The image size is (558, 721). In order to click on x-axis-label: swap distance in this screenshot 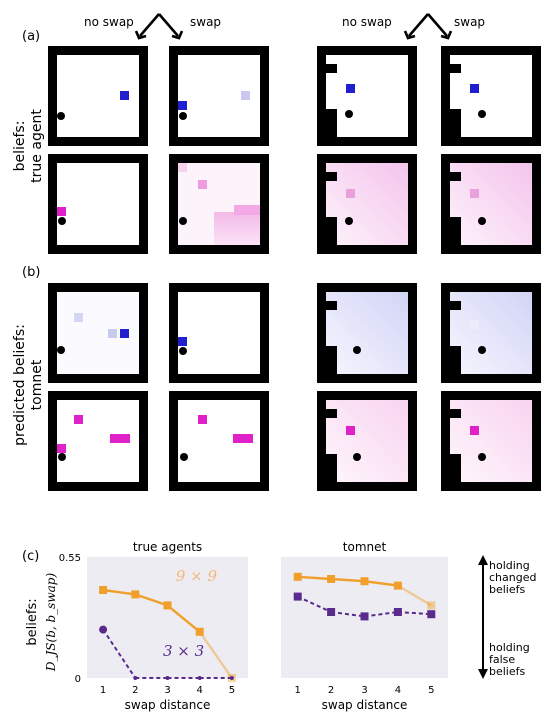, I will do `click(365, 705)`.